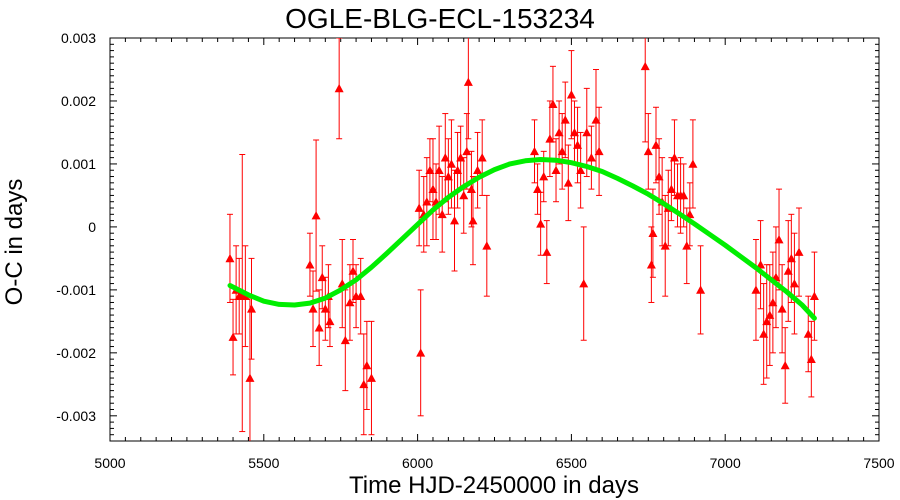 The image size is (900, 500). What do you see at coordinates (78, 38) in the screenshot?
I see `y-tick-label: 0.003` at bounding box center [78, 38].